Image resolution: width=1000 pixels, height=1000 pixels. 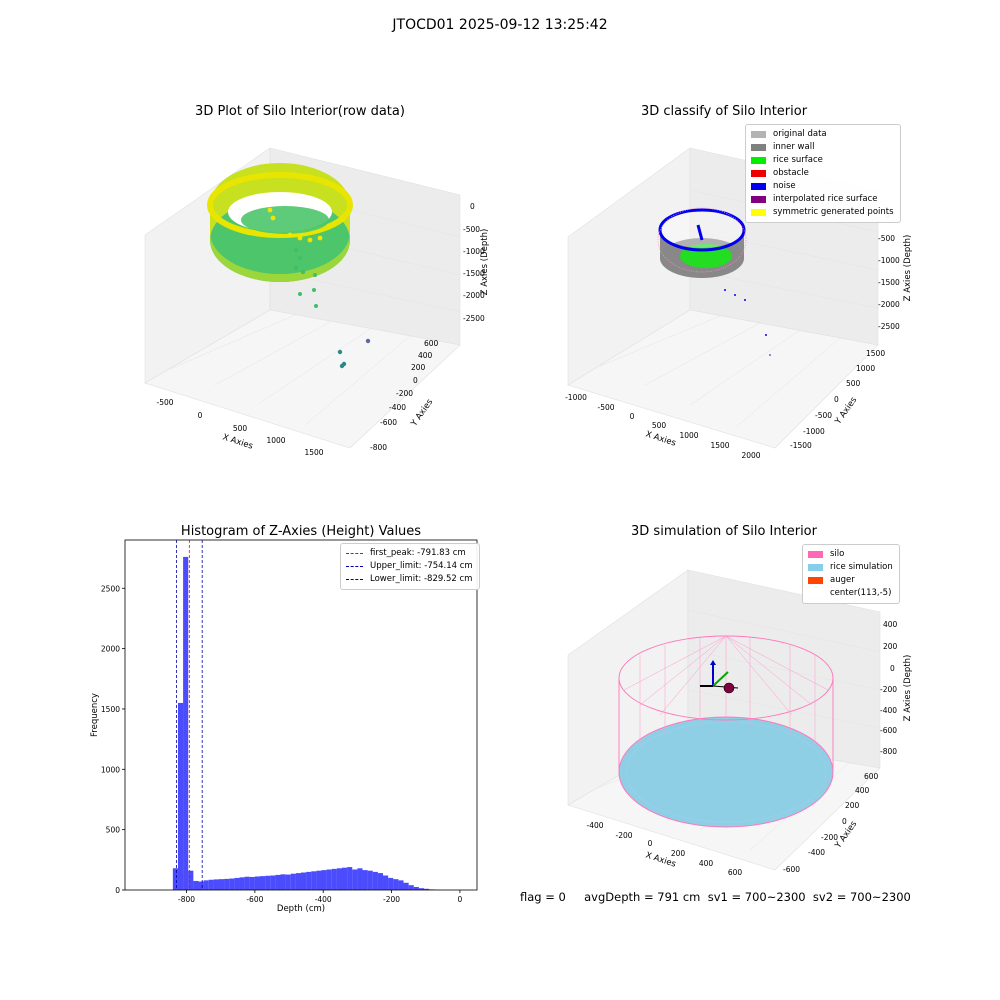 What do you see at coordinates (485, 262) in the screenshot?
I see `raw-z-label: Z Axies (Depth)` at bounding box center [485, 262].